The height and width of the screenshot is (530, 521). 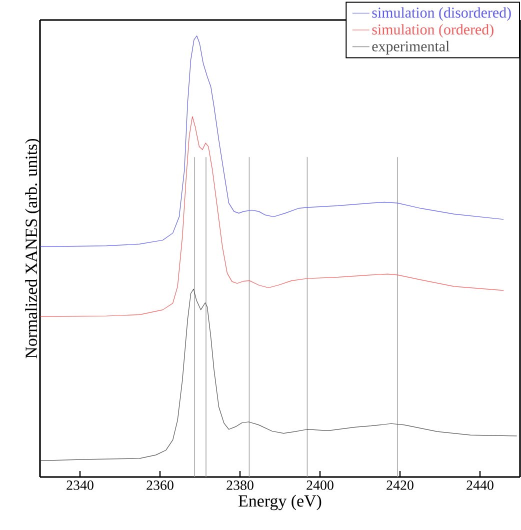 What do you see at coordinates (320, 485) in the screenshot?
I see `x-tick-label: 2400` at bounding box center [320, 485].